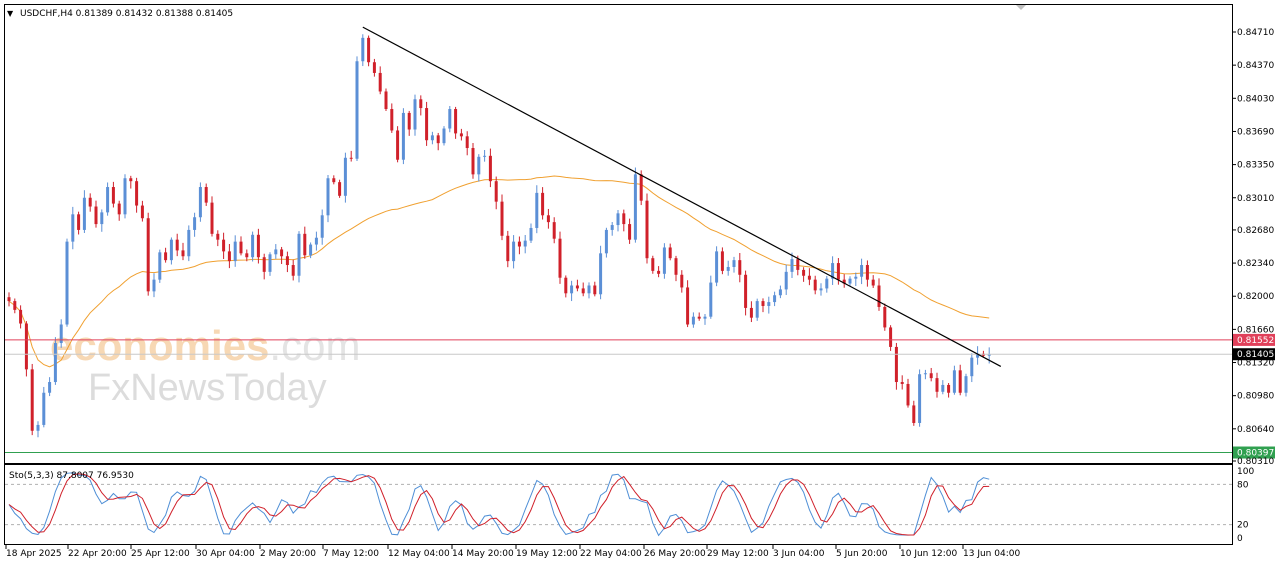 Image resolution: width=1280 pixels, height=567 pixels. What do you see at coordinates (71, 476) in the screenshot?
I see `stoch-label: Sto(5,3,3) 87.8007 76.9530` at bounding box center [71, 476].